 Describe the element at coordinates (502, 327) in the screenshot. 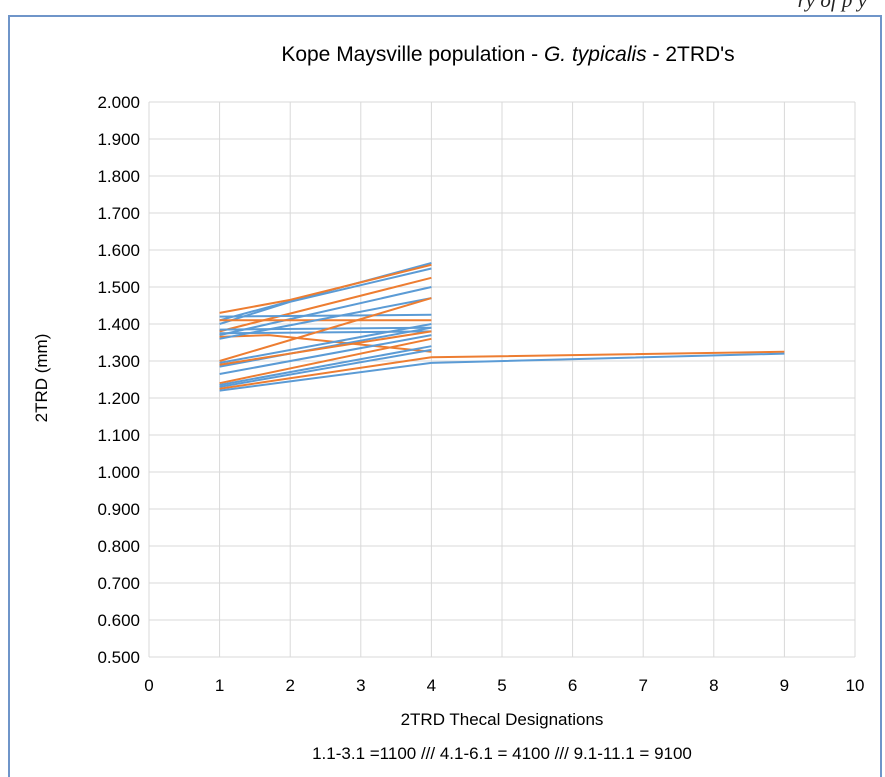

I see `series-lines` at that location.